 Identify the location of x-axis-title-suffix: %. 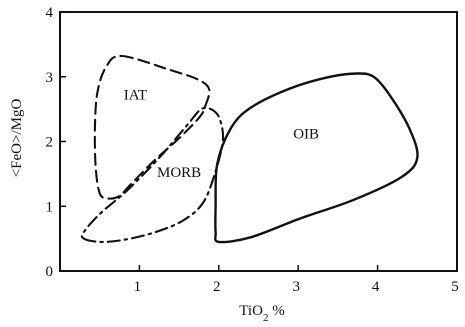
(276, 311).